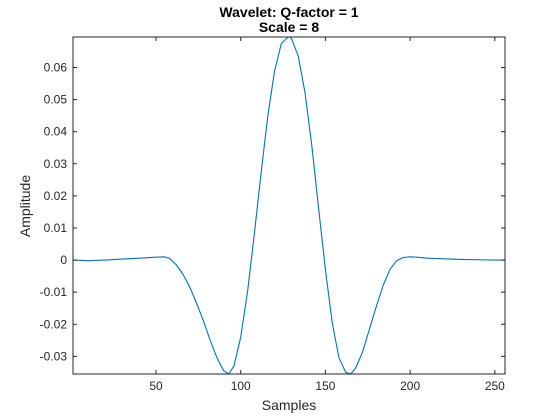 Image resolution: width=560 pixels, height=420 pixels. Describe the element at coordinates (288, 12) in the screenshot. I see `chart-title: Wavelet: Q-factor = 1` at that location.